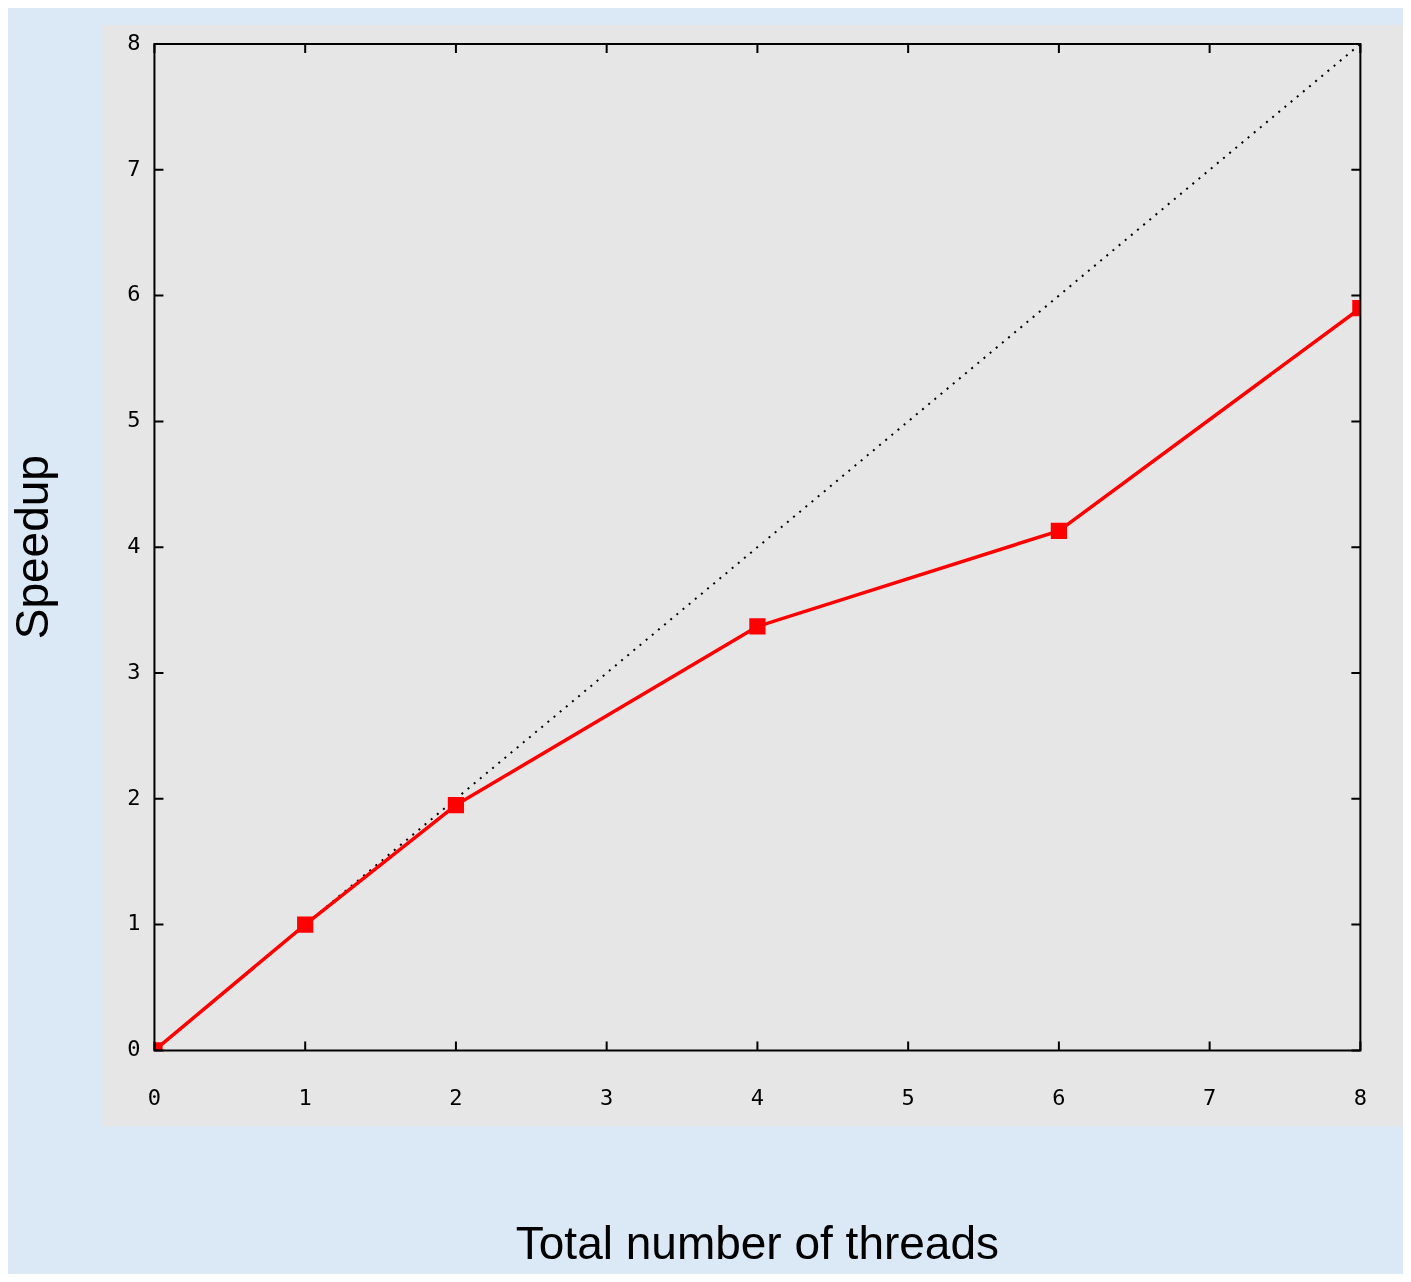 The height and width of the screenshot is (1282, 1411). Describe the element at coordinates (134, 545) in the screenshot. I see `y-tick-label: 4` at that location.